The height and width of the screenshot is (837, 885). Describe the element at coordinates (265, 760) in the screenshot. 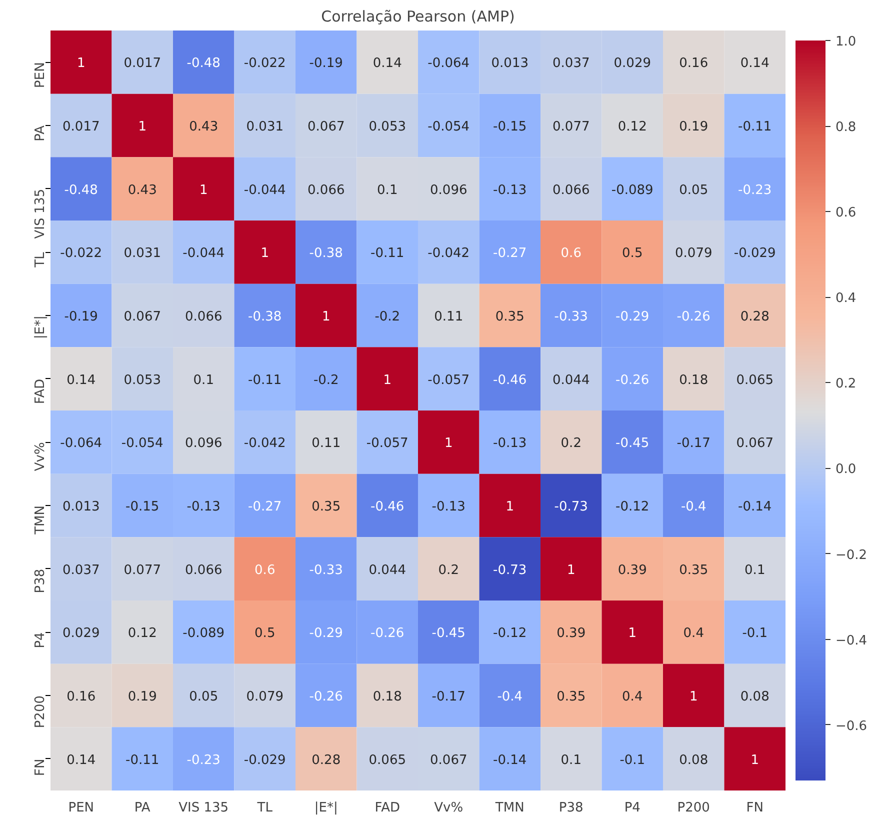

I see `data-label: -0.029` at that location.